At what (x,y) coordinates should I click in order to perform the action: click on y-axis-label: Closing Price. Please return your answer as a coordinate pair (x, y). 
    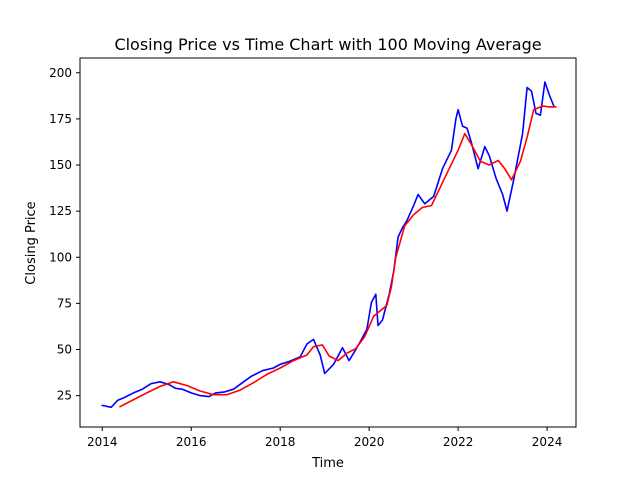
    Looking at the image, I should click on (31, 242).